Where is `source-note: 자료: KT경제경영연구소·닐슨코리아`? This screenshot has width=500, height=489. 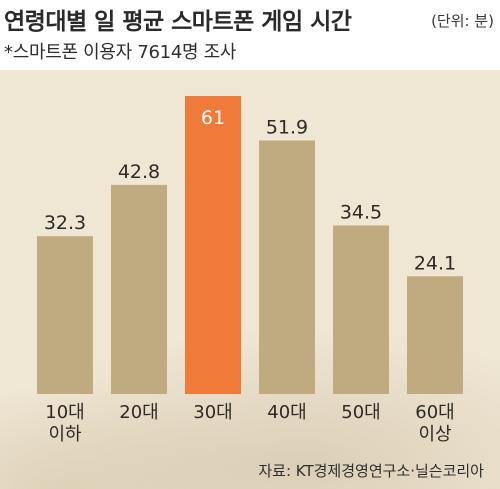 source-note: 자료: KT경제경영연구소·닐슨코리아 is located at coordinates (371, 471).